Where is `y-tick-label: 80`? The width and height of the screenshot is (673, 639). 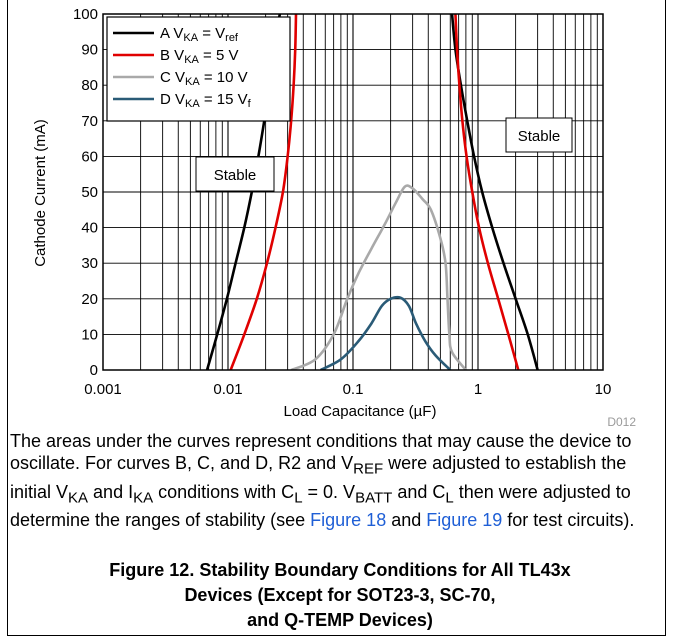
y-tick-label: 80 is located at coordinates (89, 85).